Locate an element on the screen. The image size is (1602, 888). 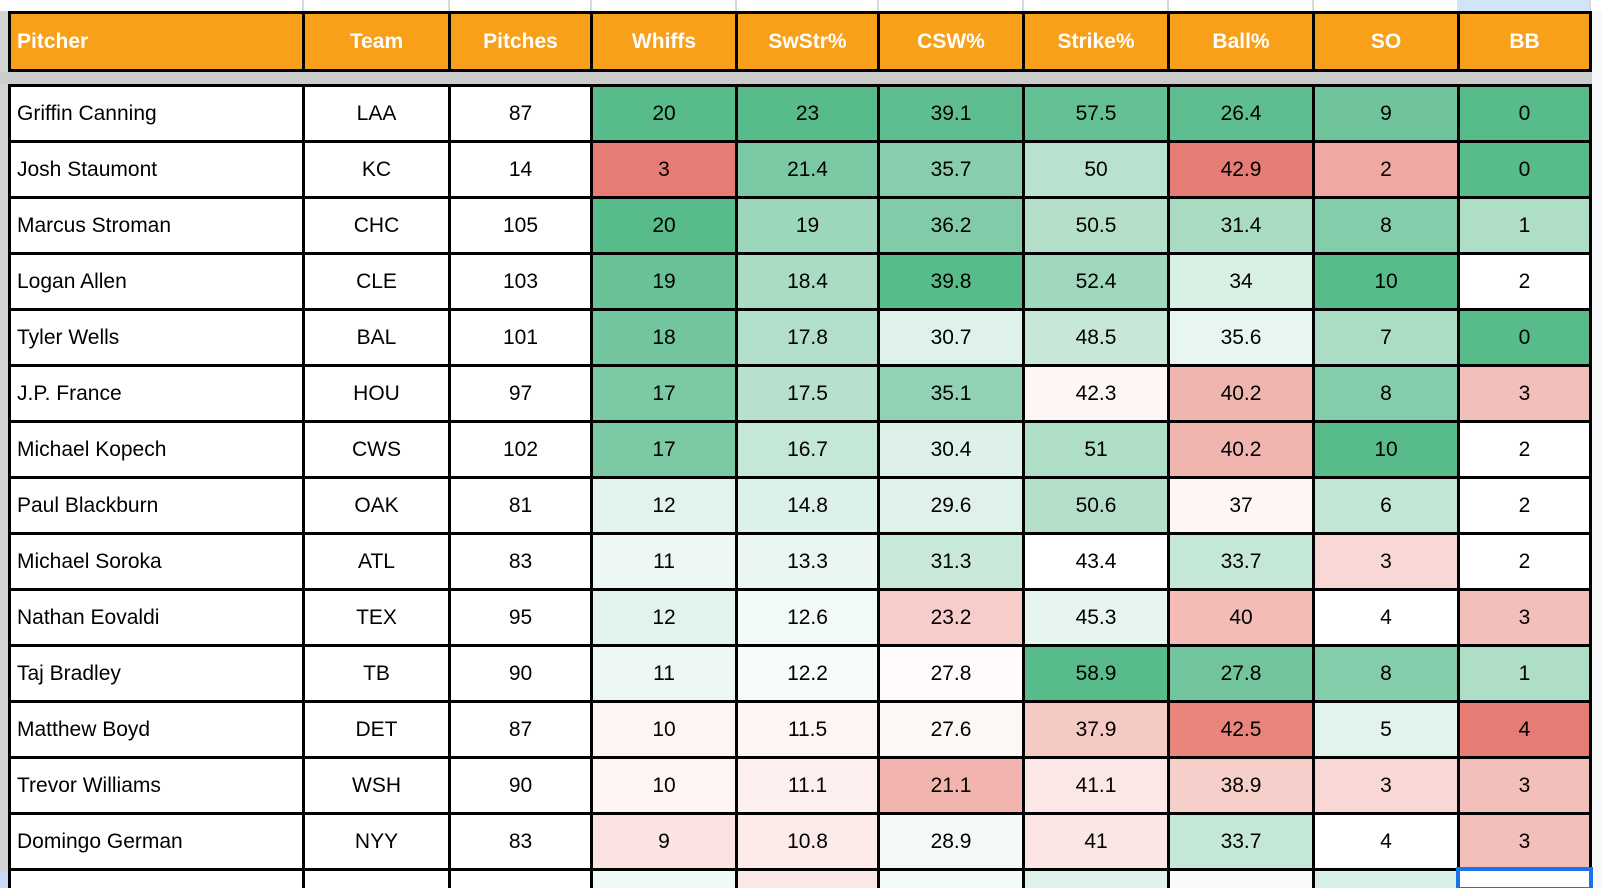
cell-bb: 4 is located at coordinates (1524, 729).